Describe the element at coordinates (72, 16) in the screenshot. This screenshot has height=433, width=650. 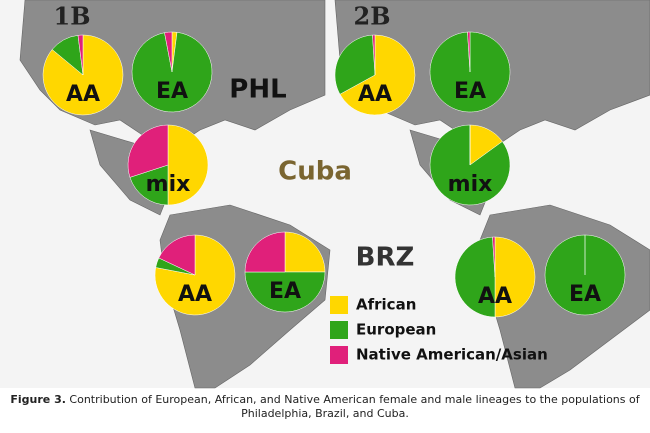
I see `panel-title: 1B` at that location.